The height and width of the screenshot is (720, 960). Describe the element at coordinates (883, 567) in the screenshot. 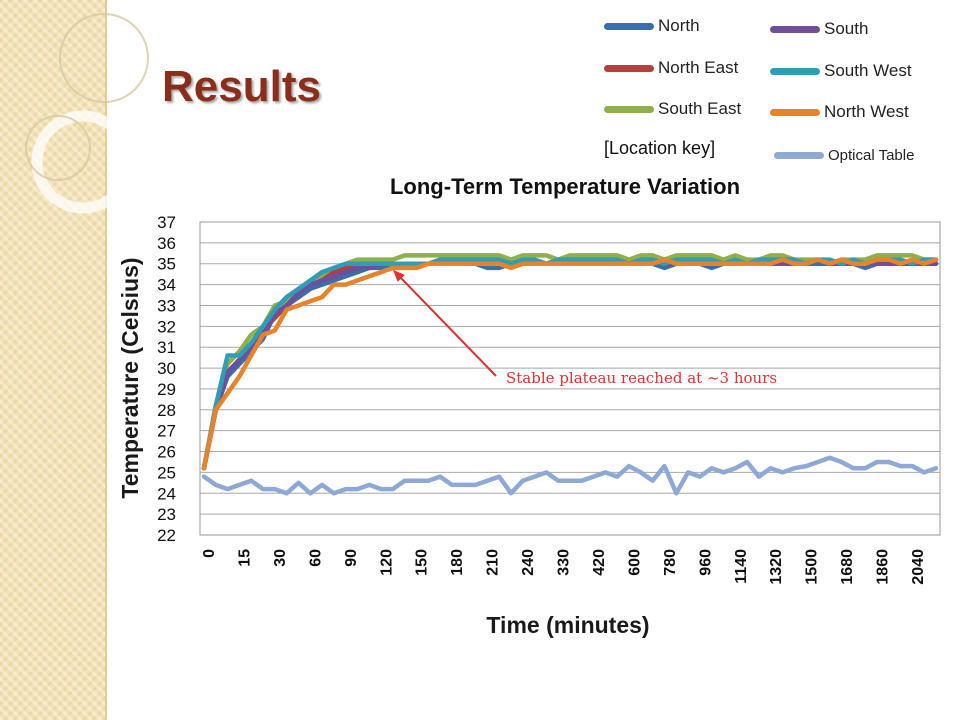

I see `x-tick-label: 1860` at that location.